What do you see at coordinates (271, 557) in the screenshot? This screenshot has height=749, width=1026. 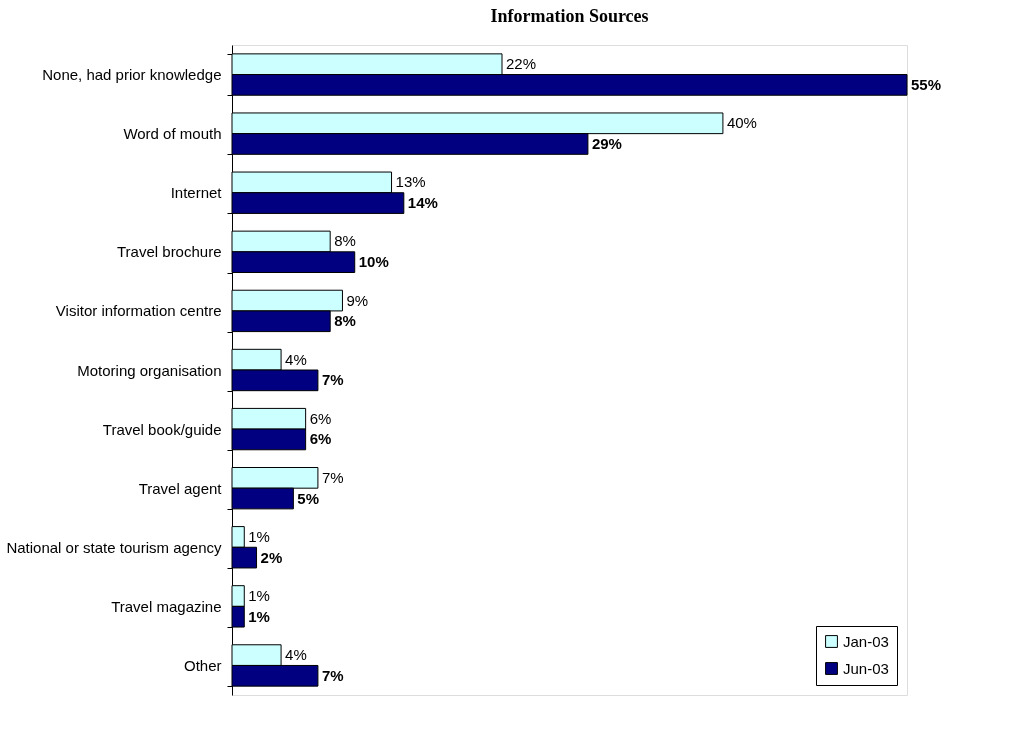 I see `data-label: 2%` at bounding box center [271, 557].